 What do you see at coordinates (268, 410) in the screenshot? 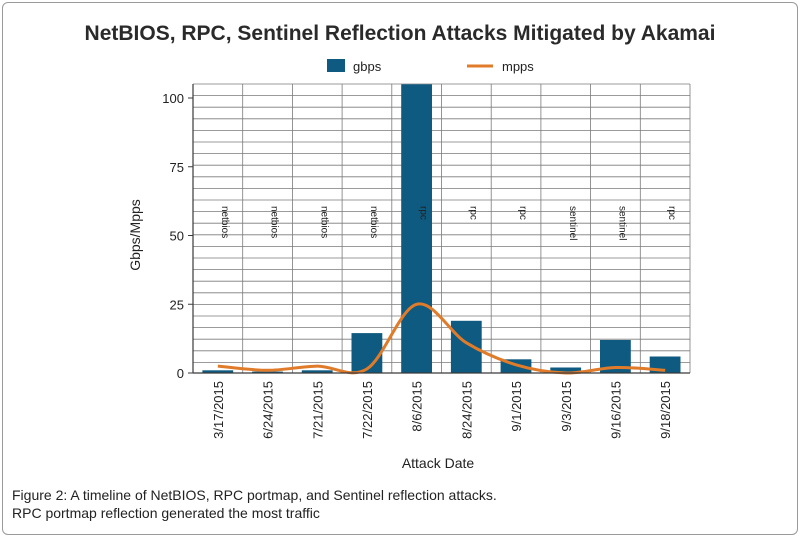
I see `x-tick-label: 6/24/2015` at bounding box center [268, 410].